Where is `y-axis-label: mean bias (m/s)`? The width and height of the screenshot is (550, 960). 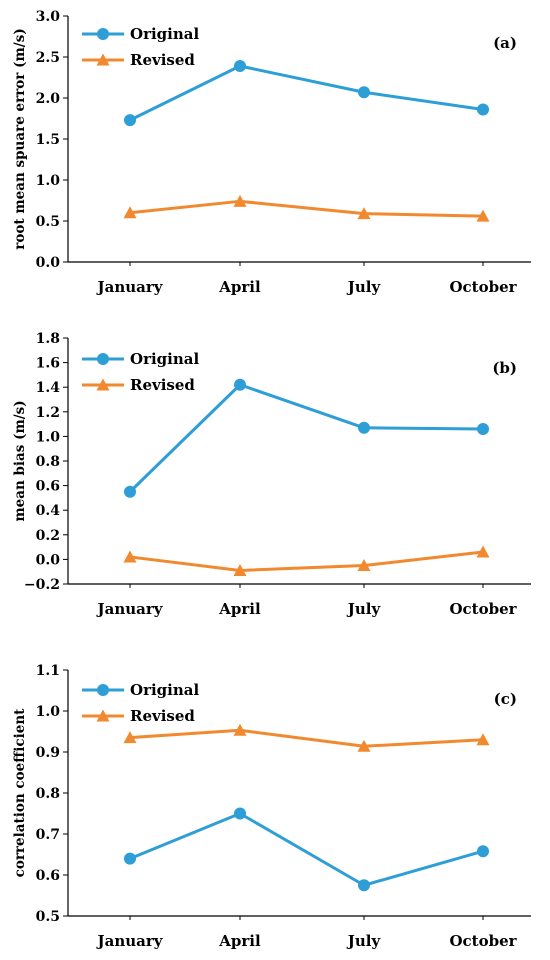 y-axis-label: mean bias (m/s) is located at coordinates (20, 460).